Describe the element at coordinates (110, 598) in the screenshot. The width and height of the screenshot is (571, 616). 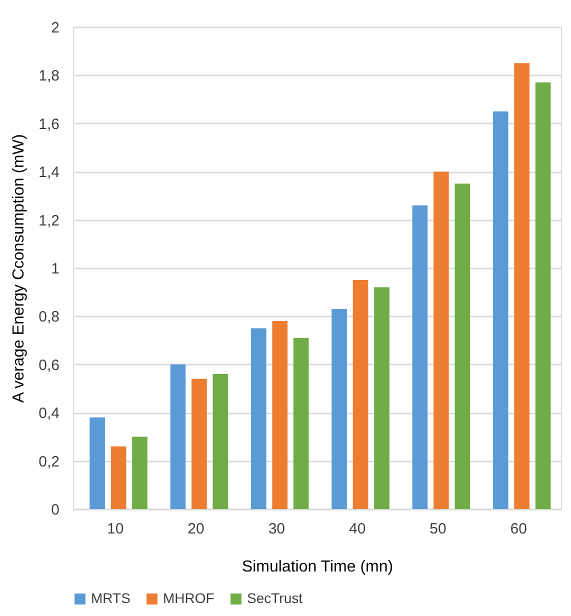
I see `legend-label: MRTS` at that location.